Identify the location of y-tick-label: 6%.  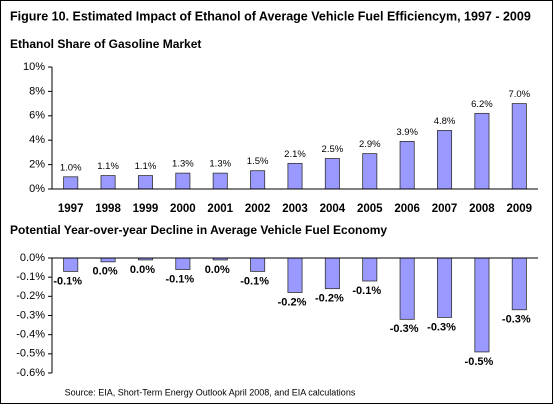
(37, 116).